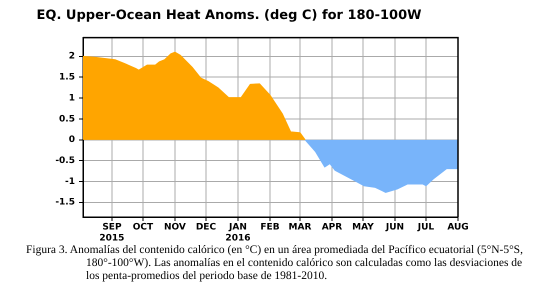 This screenshot has height=306, width=554. Describe the element at coordinates (458, 227) in the screenshot. I see `x-tick-label: AUG` at that location.